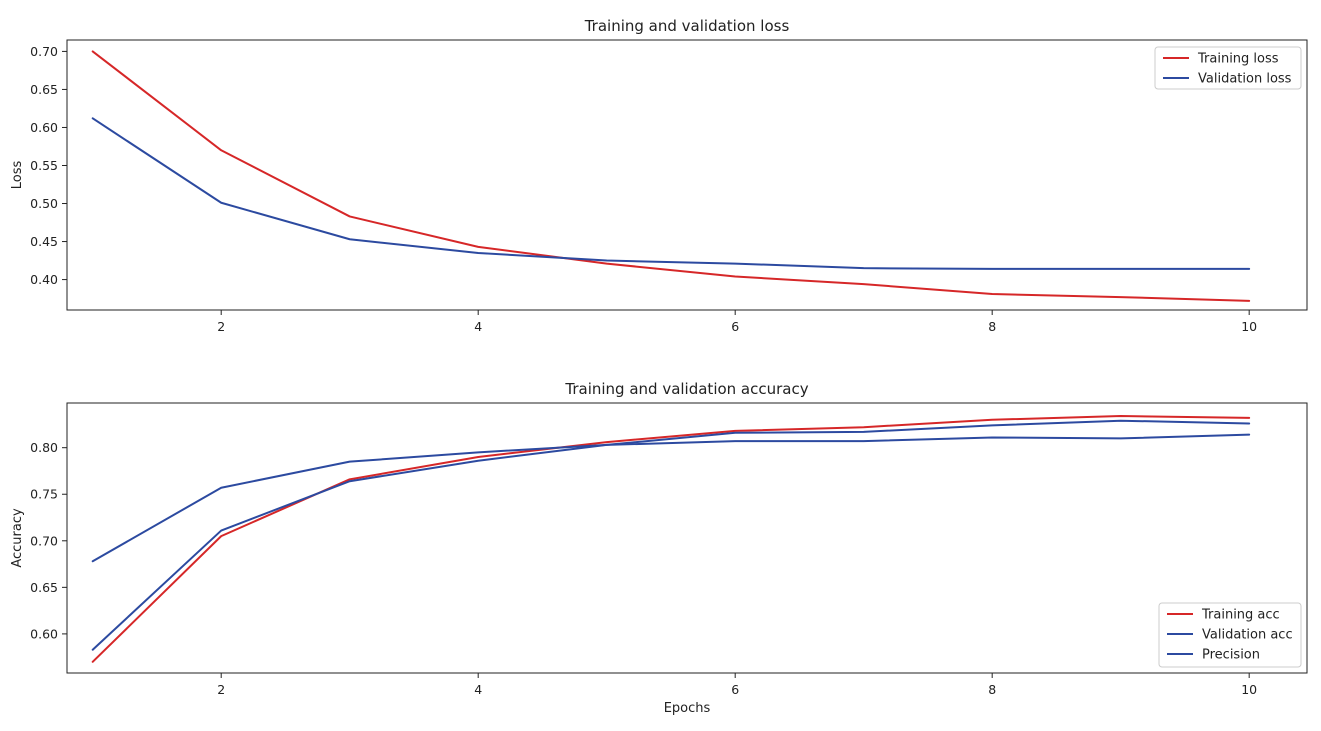 Image resolution: width=1321 pixels, height=731 pixels. Describe the element at coordinates (44, 279) in the screenshot. I see `y-tick-label: 0.40` at that location.